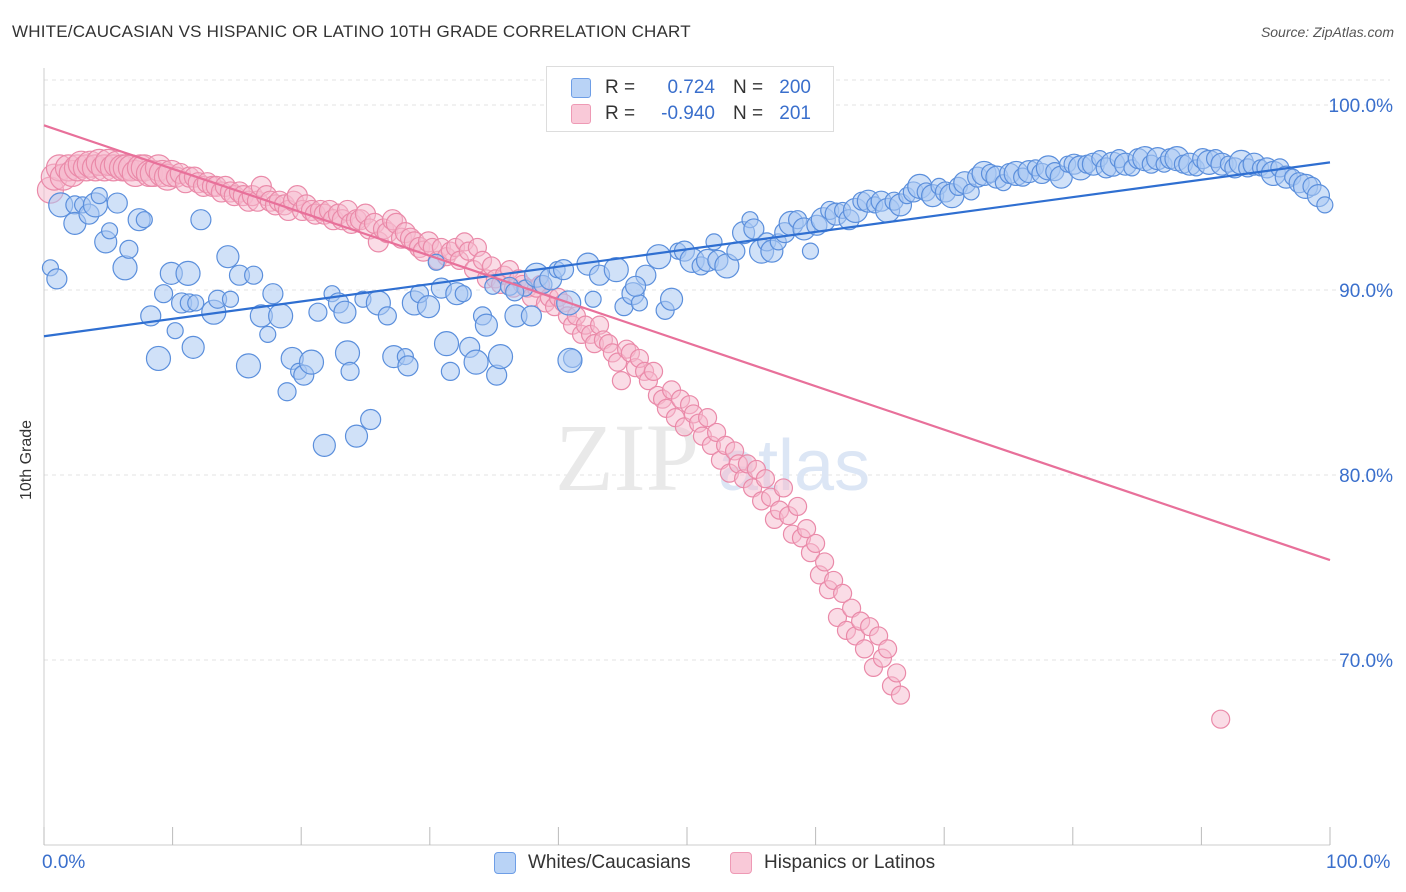 Image resolution: width=1406 pixels, height=892 pixels. I want to click on hispanics-swatch, so click(581, 114).